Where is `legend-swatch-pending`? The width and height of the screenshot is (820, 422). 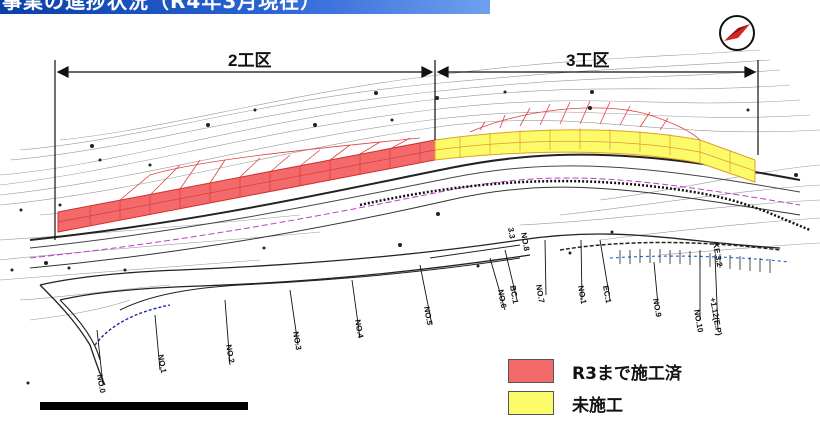
legend-swatch-pending is located at coordinates (531, 403).